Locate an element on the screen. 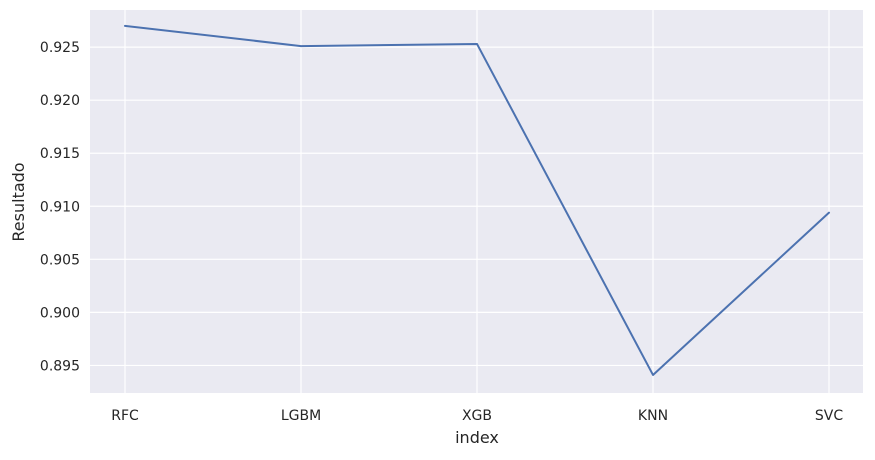  x-tick-label: SVC is located at coordinates (829, 416).